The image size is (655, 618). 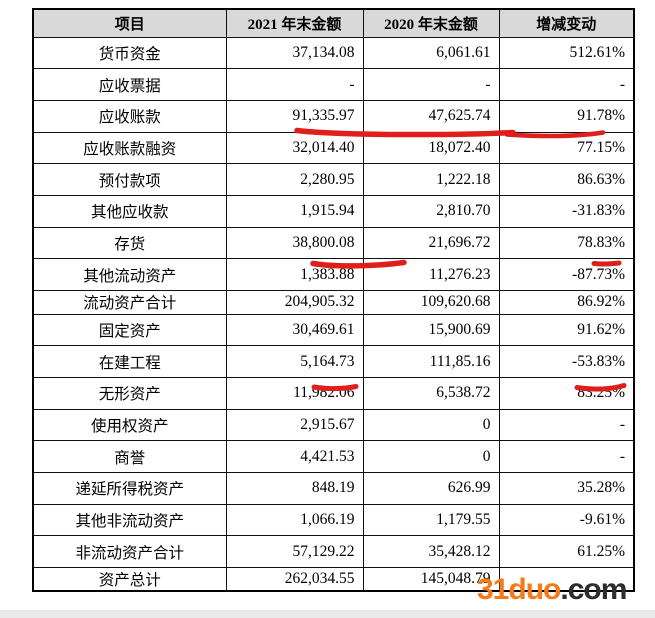 I want to click on cell-2020-amount: 6,538.72, so click(x=431, y=393).